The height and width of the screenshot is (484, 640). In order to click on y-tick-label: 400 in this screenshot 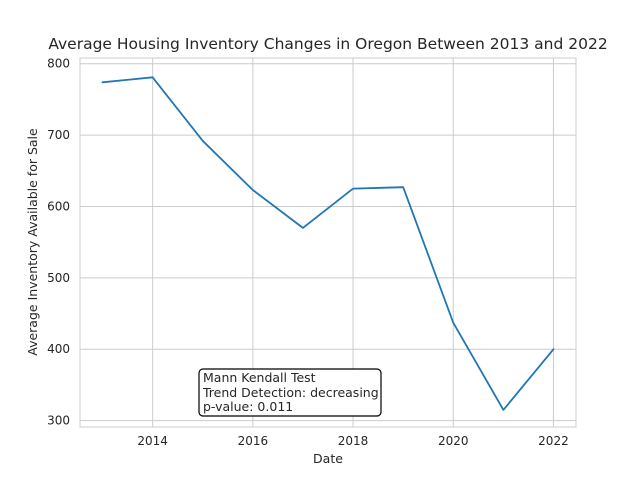, I will do `click(58, 349)`.